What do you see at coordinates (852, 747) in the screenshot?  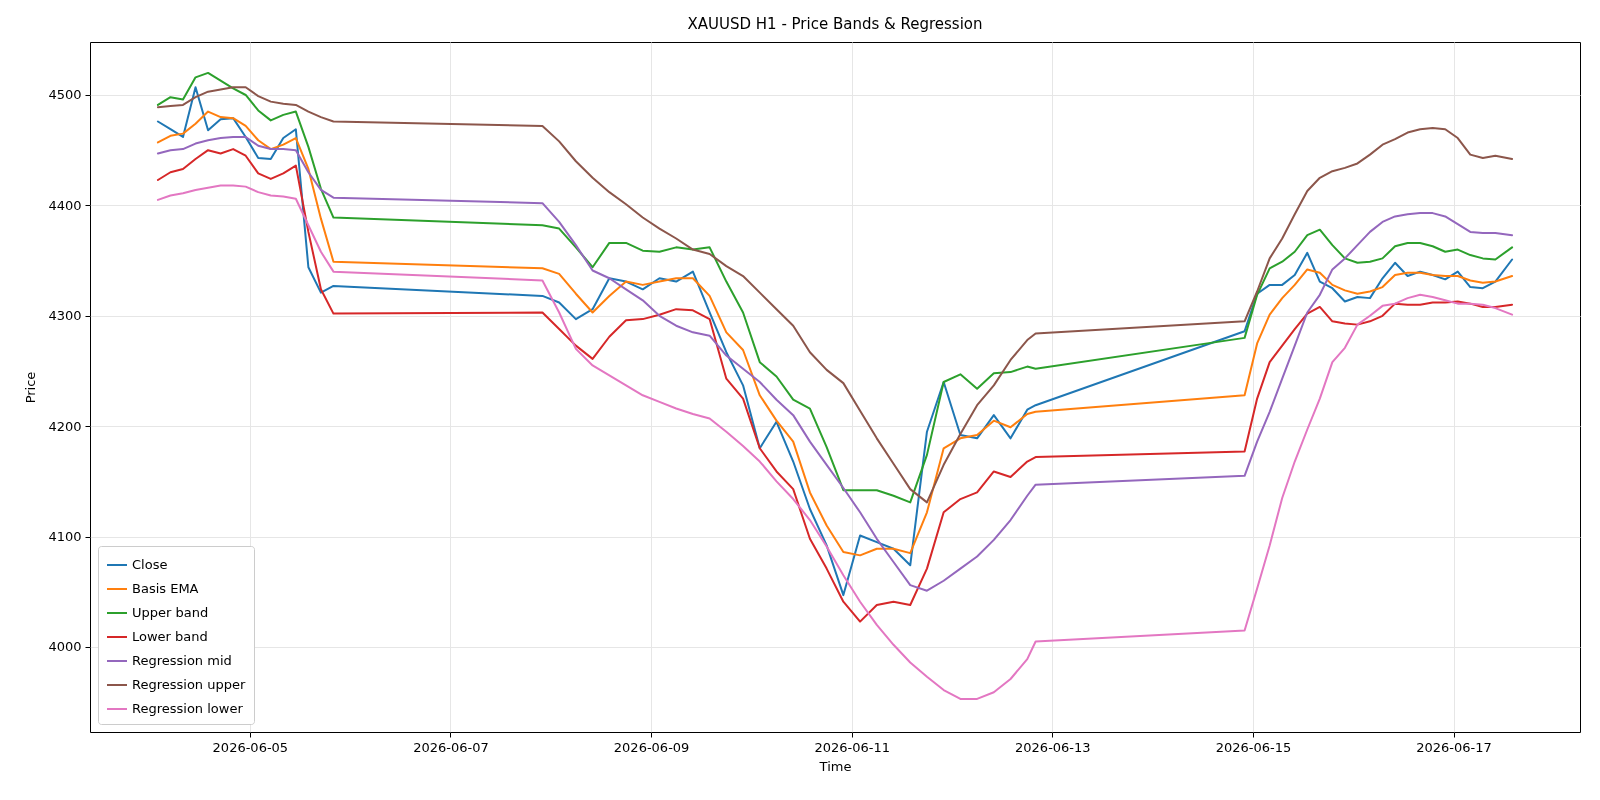 I see `x-tick-label: 2026-06-11` at bounding box center [852, 747].